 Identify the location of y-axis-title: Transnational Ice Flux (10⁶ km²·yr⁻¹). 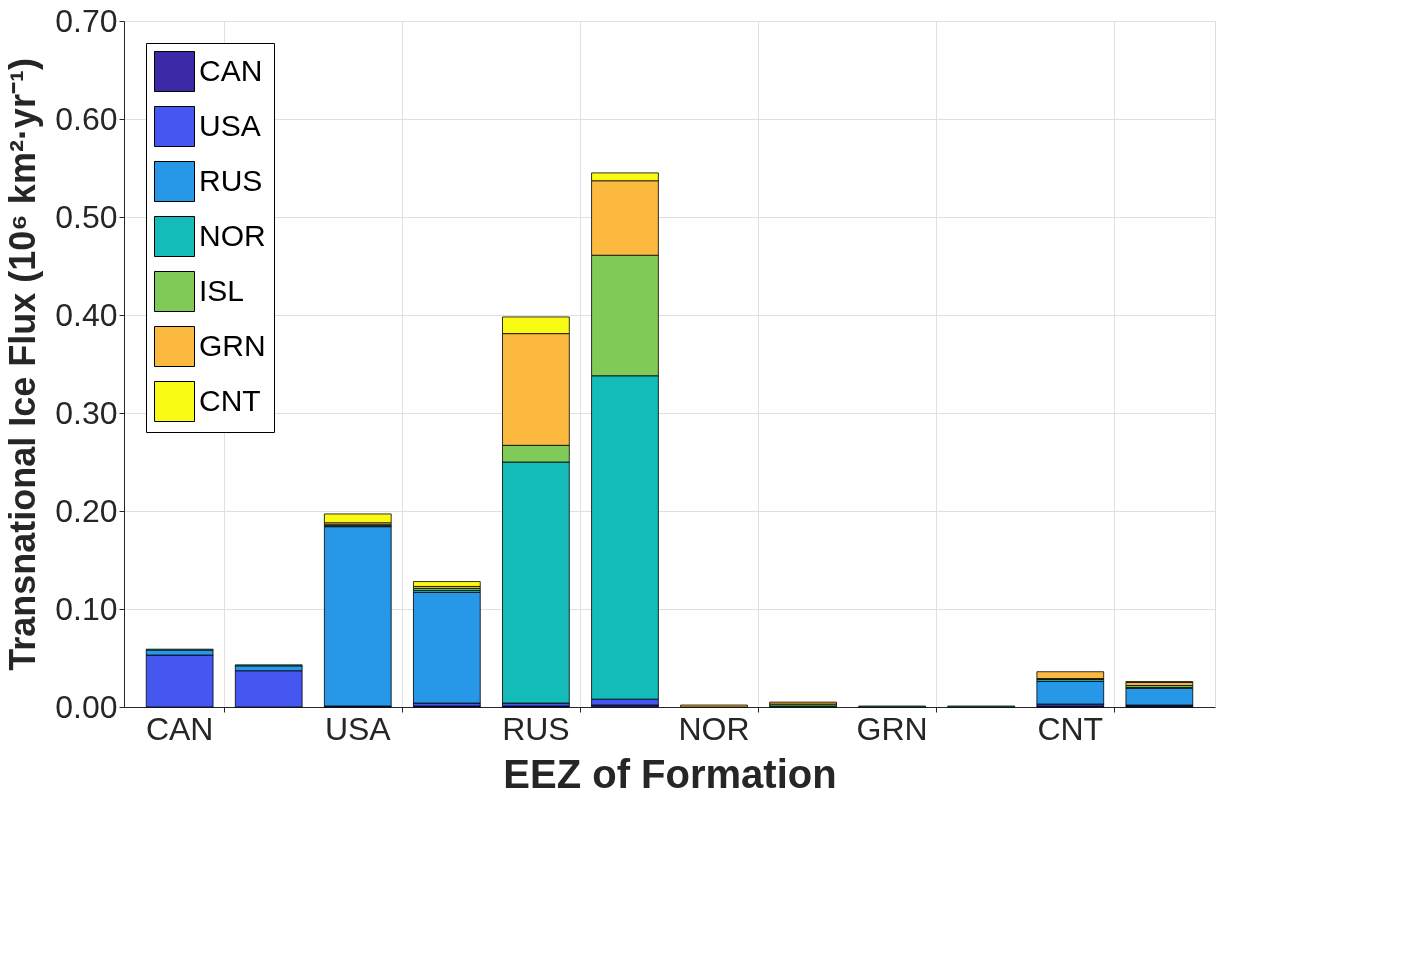
(23, 364).